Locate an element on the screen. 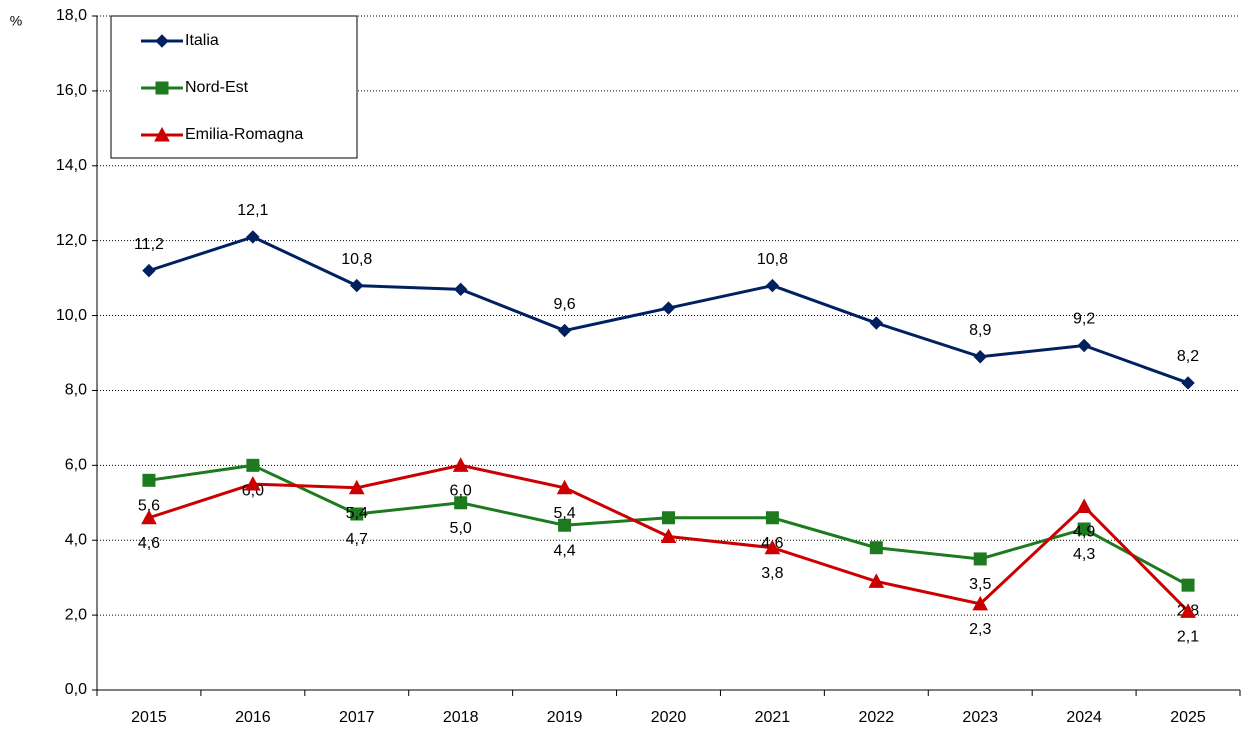  data-label: 5,0 is located at coordinates (461, 528).